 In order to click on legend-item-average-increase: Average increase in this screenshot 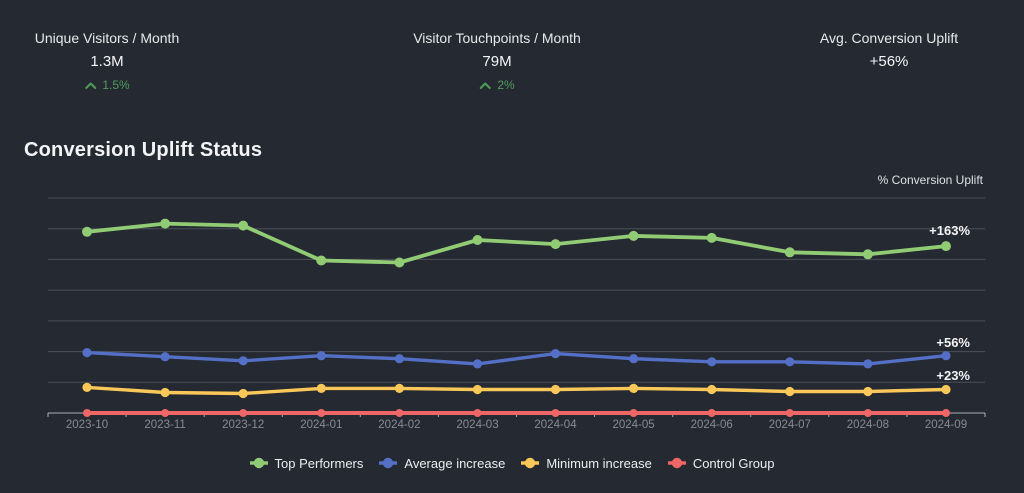, I will do `click(442, 463)`.